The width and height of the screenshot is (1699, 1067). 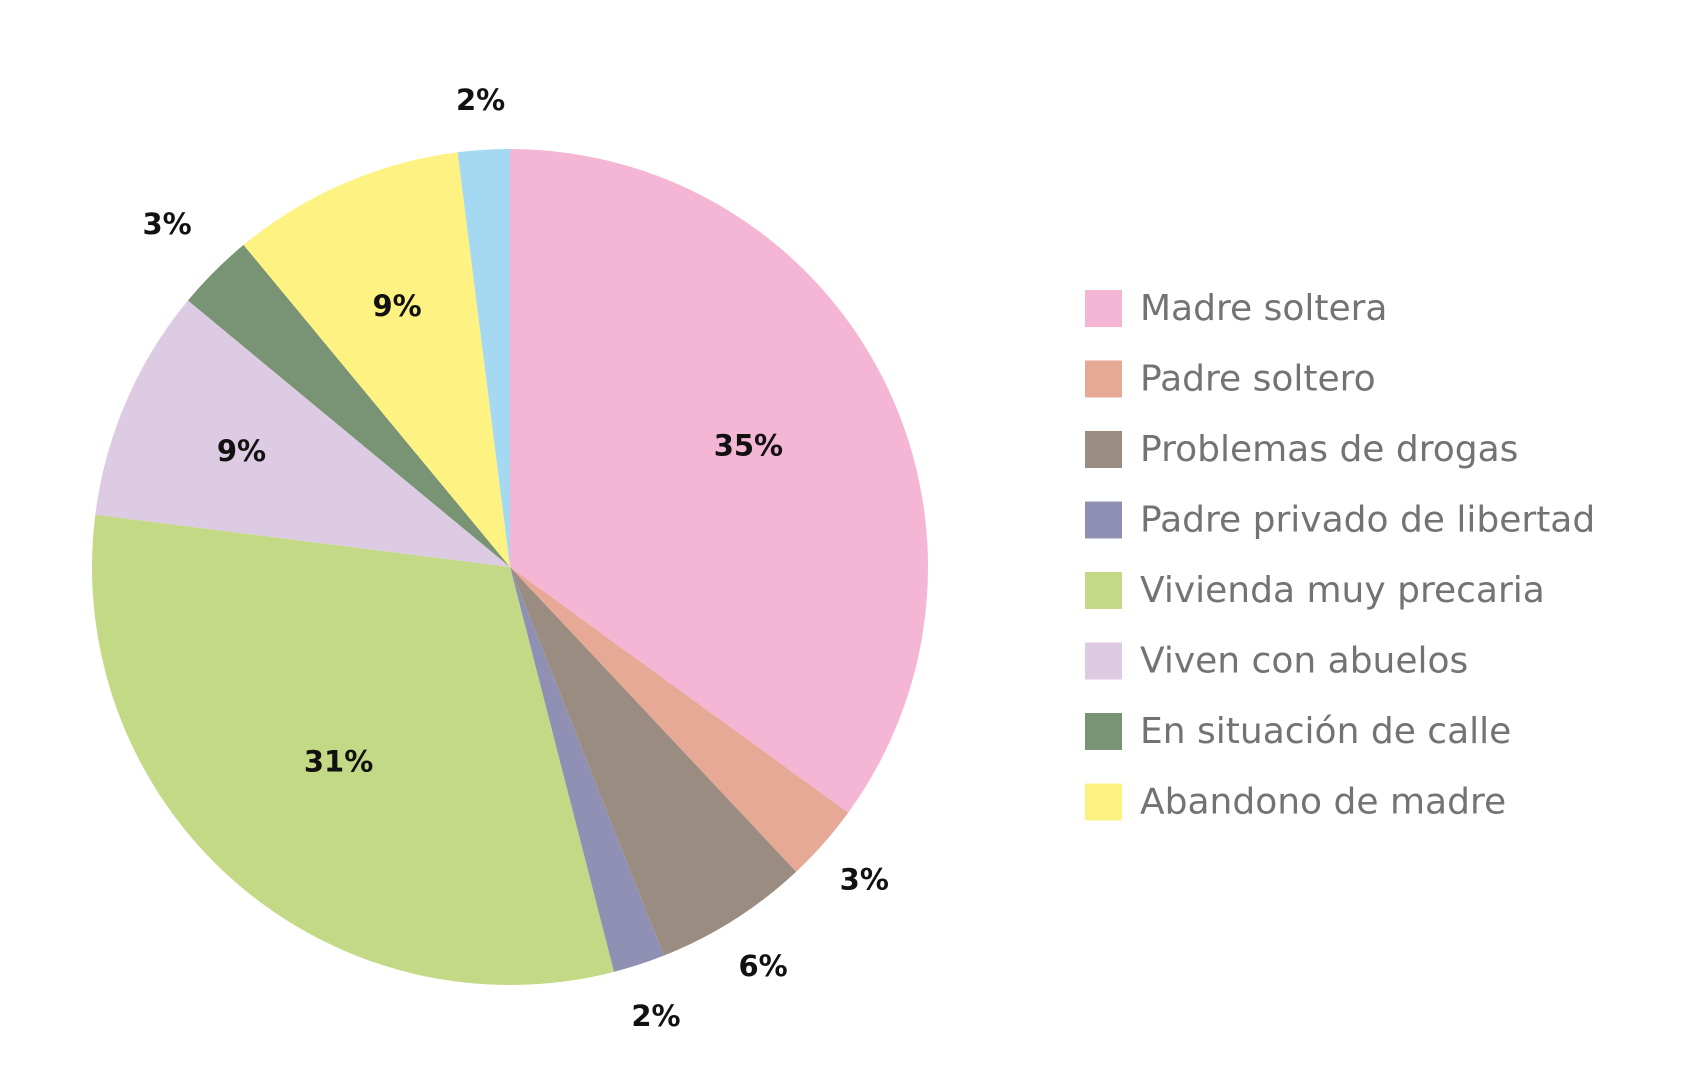 I want to click on pie-slice-otro, so click(x=483, y=358).